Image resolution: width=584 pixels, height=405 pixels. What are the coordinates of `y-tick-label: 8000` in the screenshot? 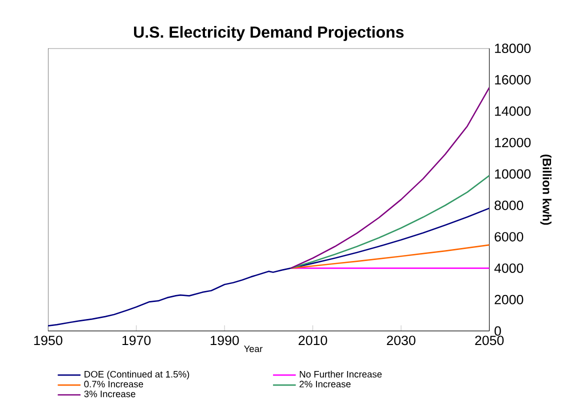 It's located at (509, 205).